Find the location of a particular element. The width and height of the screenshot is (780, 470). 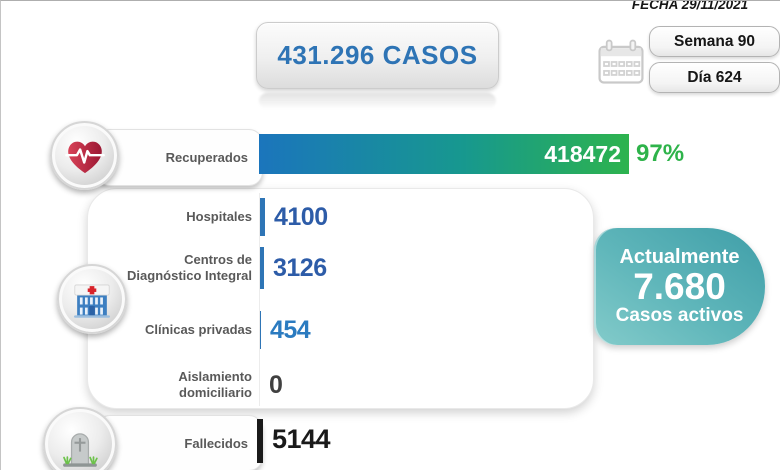

facility-label: Aislamiento domiciliario is located at coordinates (215, 384).